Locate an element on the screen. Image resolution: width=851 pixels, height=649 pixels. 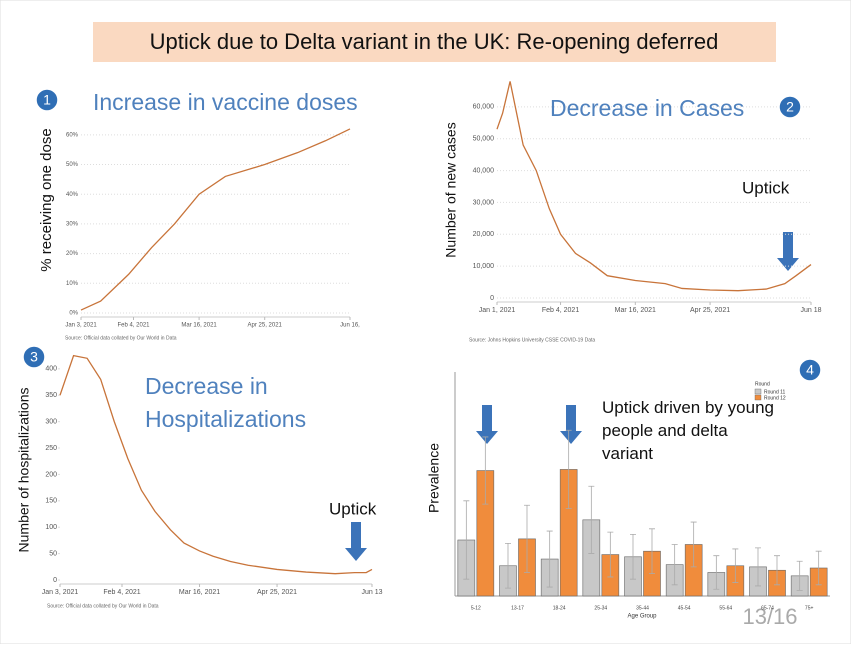
y-axis-label: % receiving one dose is located at coordinates (46, 199).